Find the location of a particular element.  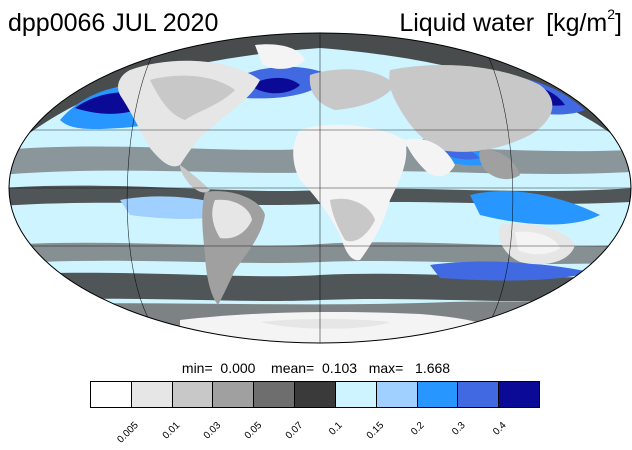

mean-value: 0.103 is located at coordinates (340, 368).